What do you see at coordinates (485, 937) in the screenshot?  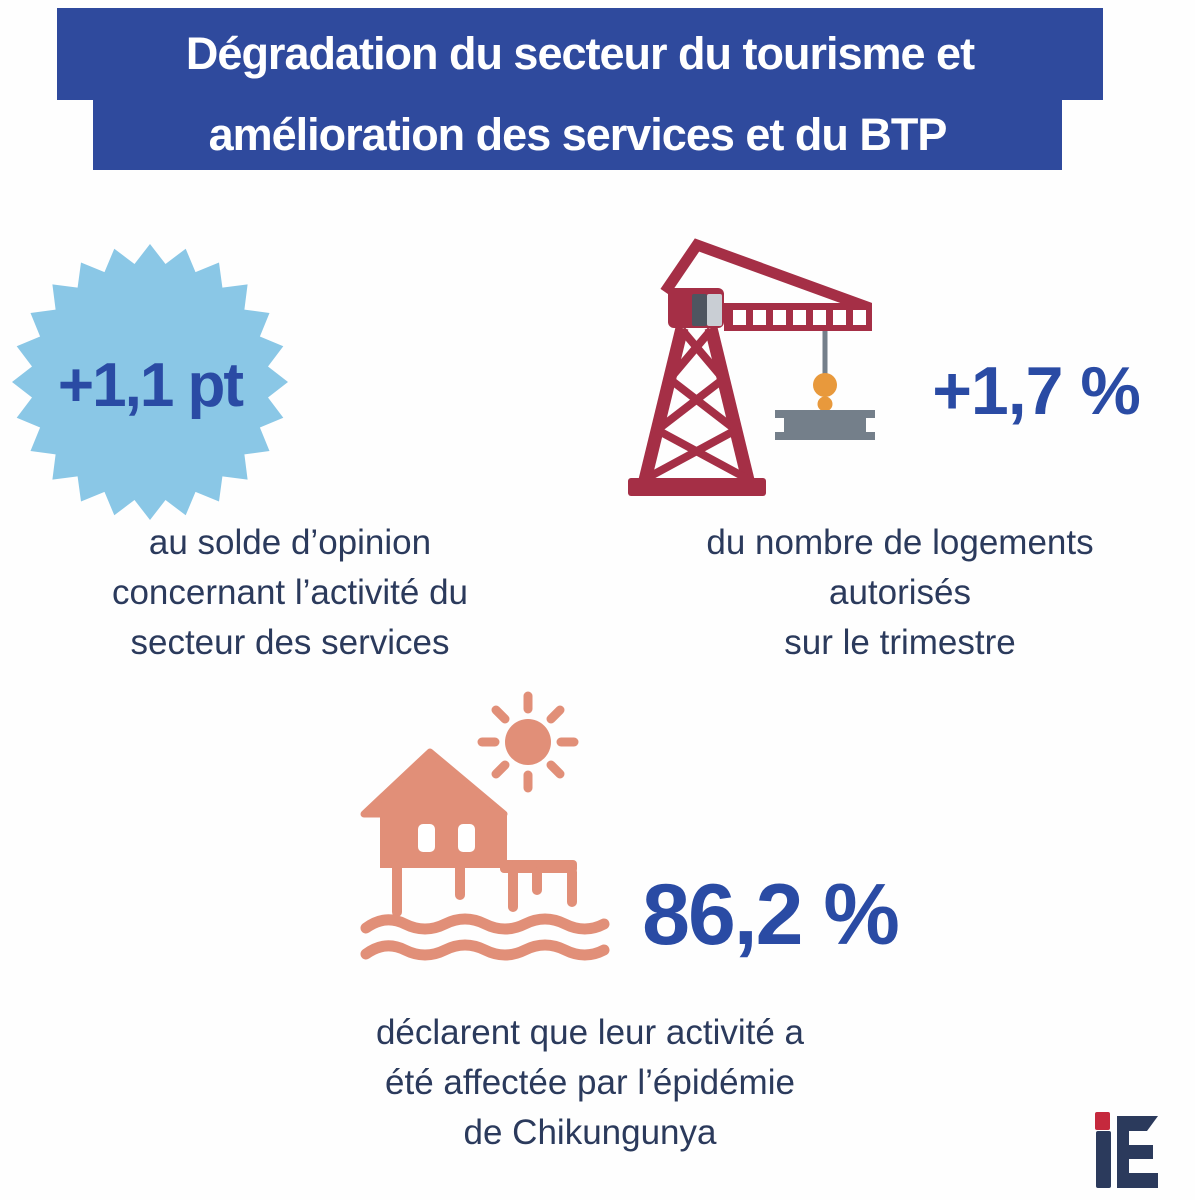 I see `water-waves` at bounding box center [485, 937].